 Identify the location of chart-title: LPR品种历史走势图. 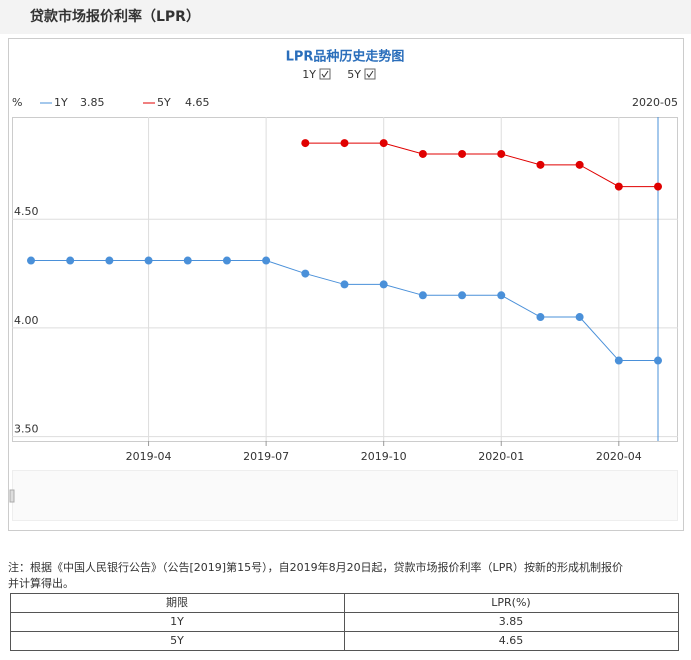
(345, 57).